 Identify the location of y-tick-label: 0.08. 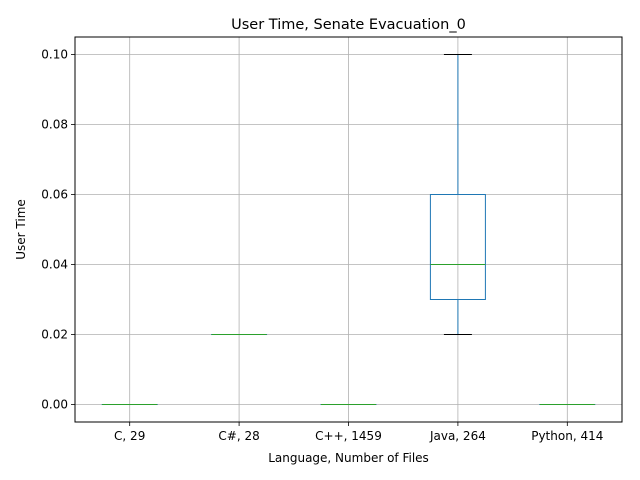
(54, 125).